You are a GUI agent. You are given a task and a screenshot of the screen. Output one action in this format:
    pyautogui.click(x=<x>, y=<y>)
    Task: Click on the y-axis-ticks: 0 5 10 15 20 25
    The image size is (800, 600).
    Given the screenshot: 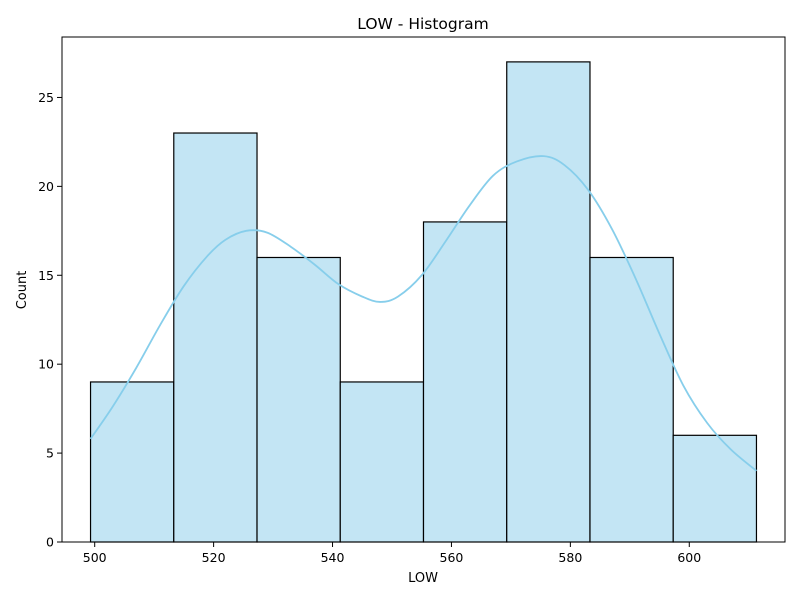 What is the action you would take?
    pyautogui.click(x=50, y=320)
    